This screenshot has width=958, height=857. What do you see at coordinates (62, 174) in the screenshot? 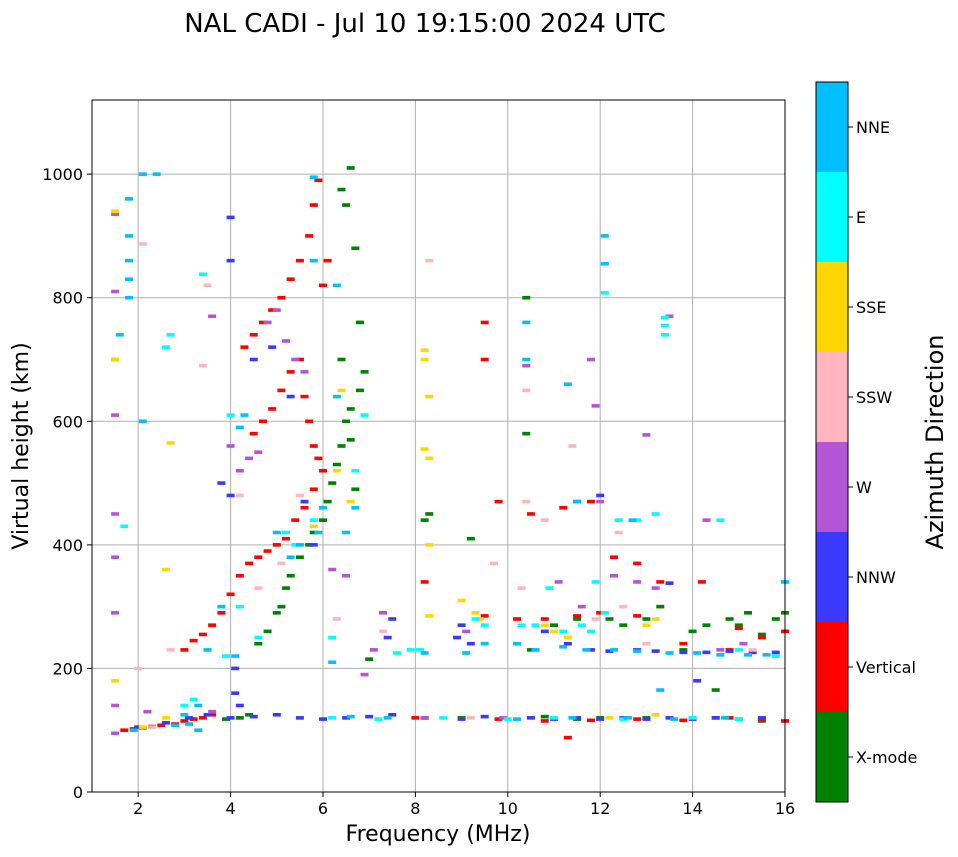
I see `y-tick-label: 1000` at bounding box center [62, 174].